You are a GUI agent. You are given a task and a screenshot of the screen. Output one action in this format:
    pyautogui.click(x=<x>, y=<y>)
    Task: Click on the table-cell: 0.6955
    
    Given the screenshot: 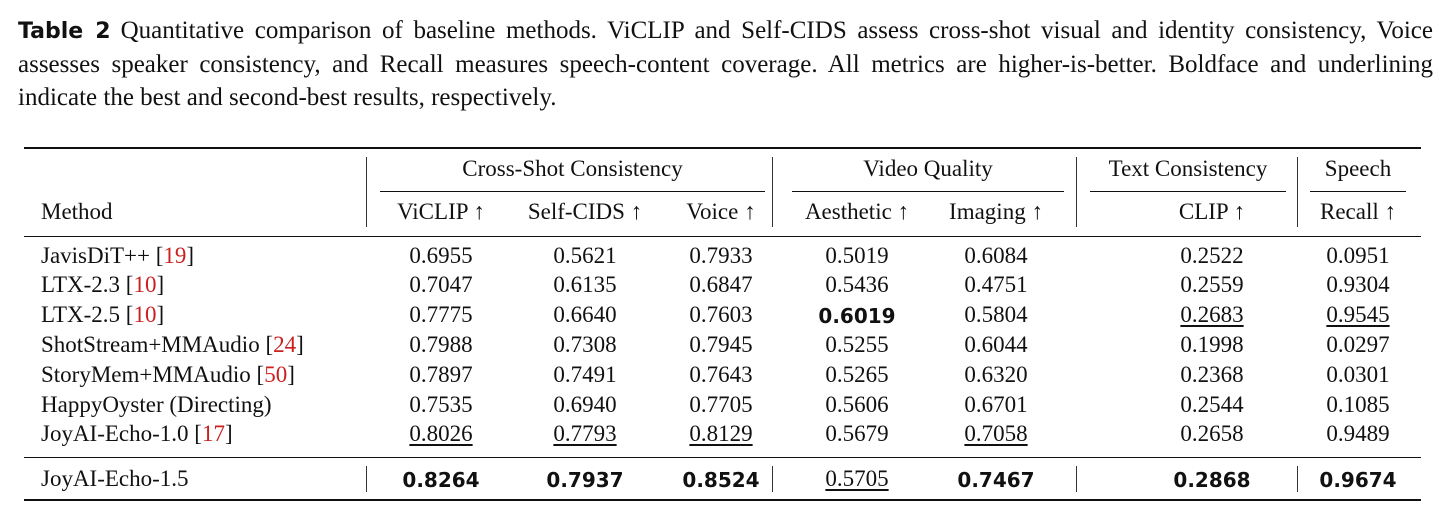 What is the action you would take?
    pyautogui.click(x=441, y=256)
    